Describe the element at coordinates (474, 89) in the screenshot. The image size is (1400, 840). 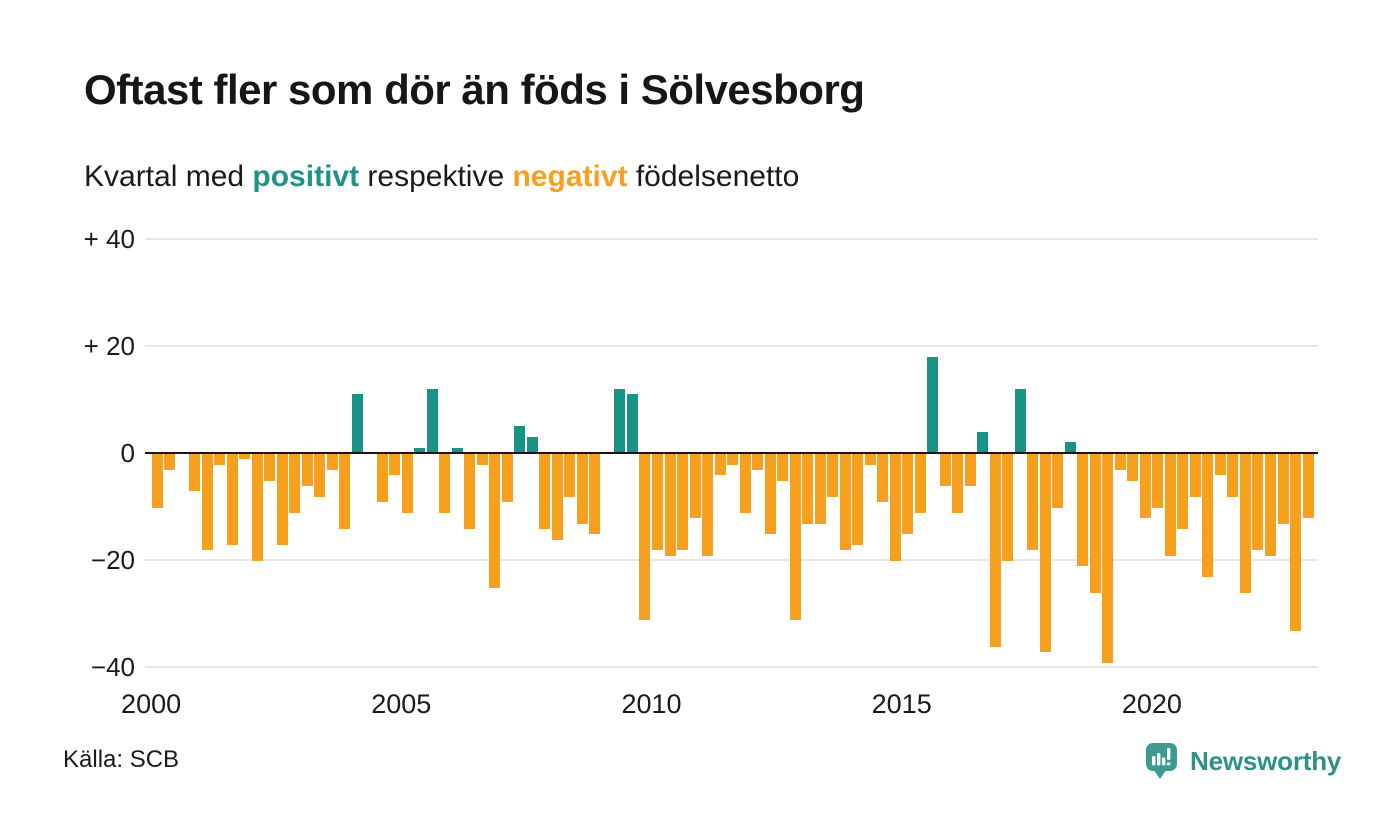
I see `page-title: Oftast fler som dör än föds i Sölvesborg` at that location.